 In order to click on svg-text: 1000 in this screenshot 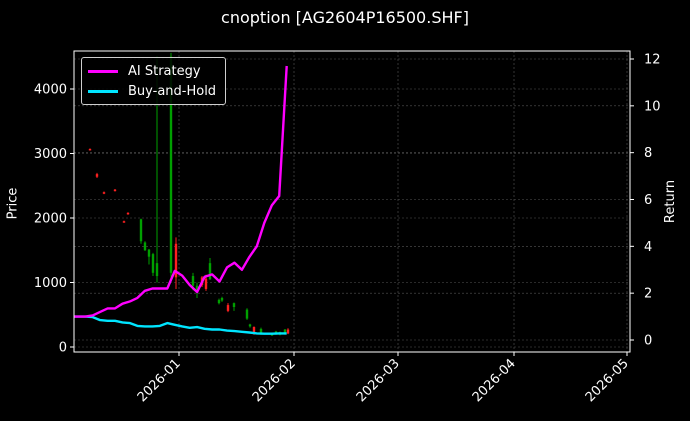, I will do `click(50, 283)`.